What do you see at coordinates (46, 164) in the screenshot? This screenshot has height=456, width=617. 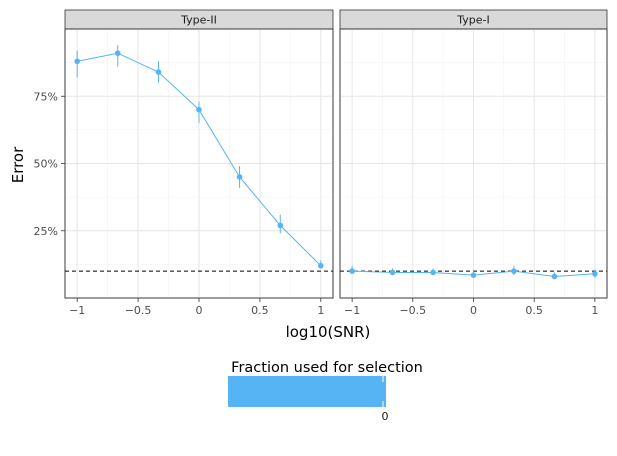 I see `y-tick-label: 50%` at bounding box center [46, 164].